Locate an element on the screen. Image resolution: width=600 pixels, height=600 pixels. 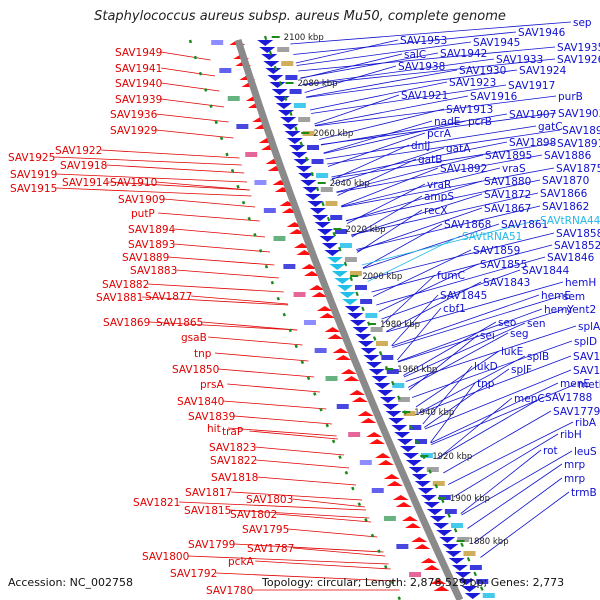
right-gene-label: gatB is located at coordinates (430, 160).